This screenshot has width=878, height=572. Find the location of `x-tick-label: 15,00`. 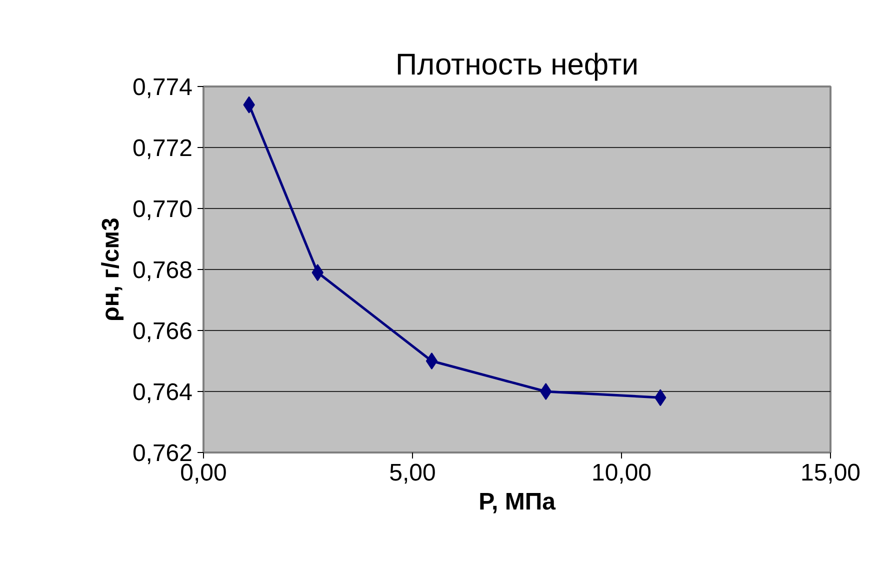

x-tick-label: 15,00 is located at coordinates (830, 473).